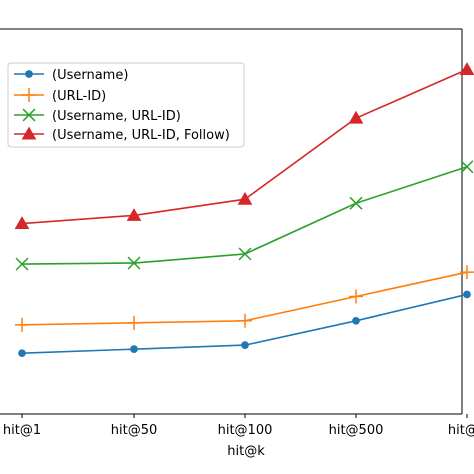 This screenshot has width=474, height=474. What do you see at coordinates (79, 96) in the screenshot?
I see `legend-label: (URL-ID)` at bounding box center [79, 96].